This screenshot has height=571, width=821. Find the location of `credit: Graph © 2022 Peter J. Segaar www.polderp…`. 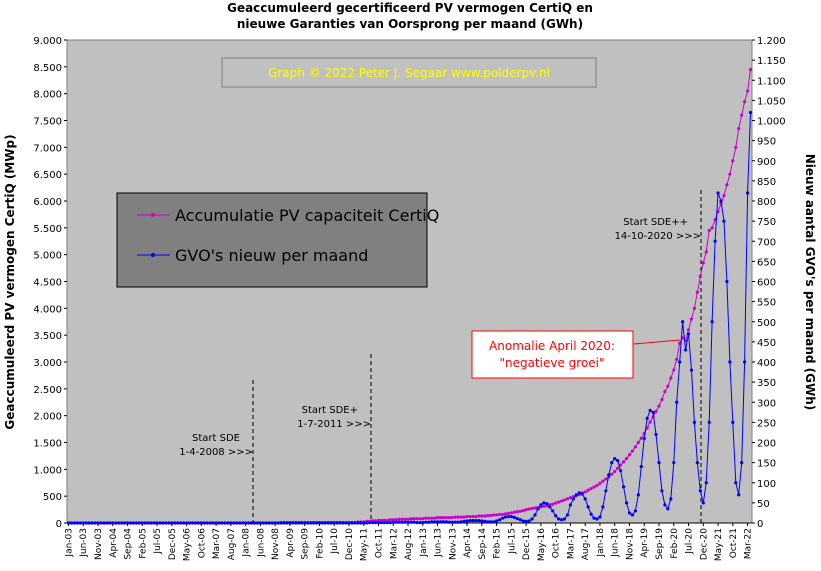

credit: Graph © 2022 Peter J. Segaar www.polderp… is located at coordinates (409, 73).